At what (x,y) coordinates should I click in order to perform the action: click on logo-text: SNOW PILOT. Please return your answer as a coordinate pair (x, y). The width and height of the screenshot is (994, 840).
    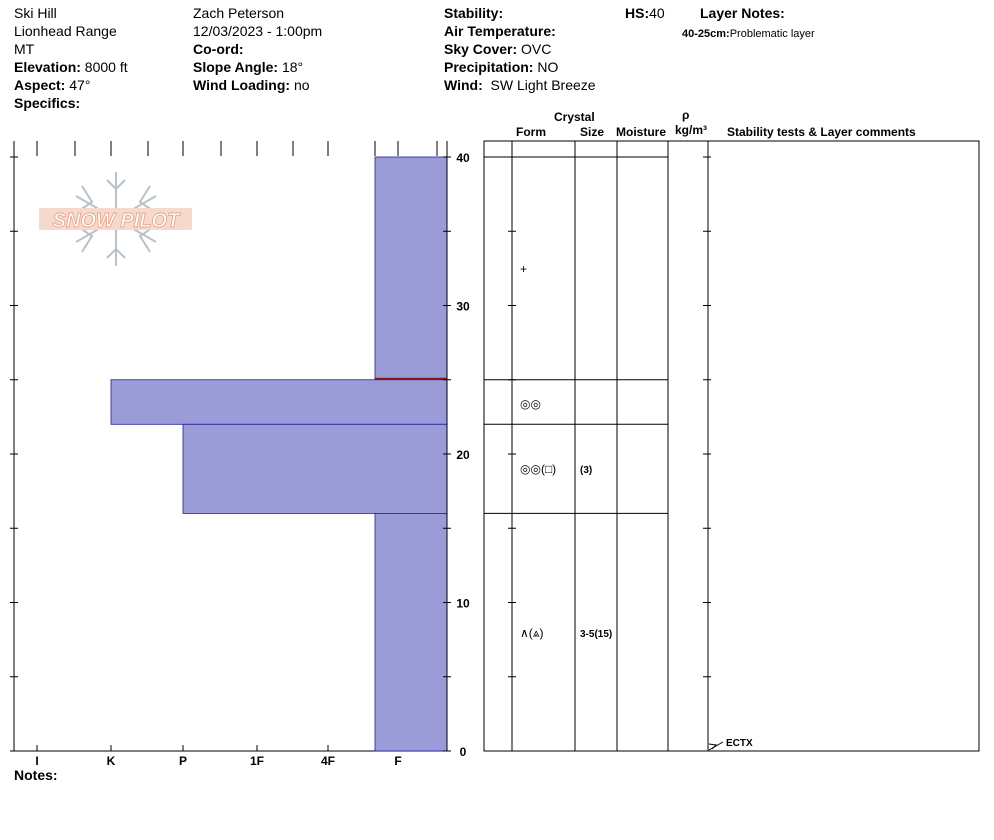
    Looking at the image, I should click on (117, 221).